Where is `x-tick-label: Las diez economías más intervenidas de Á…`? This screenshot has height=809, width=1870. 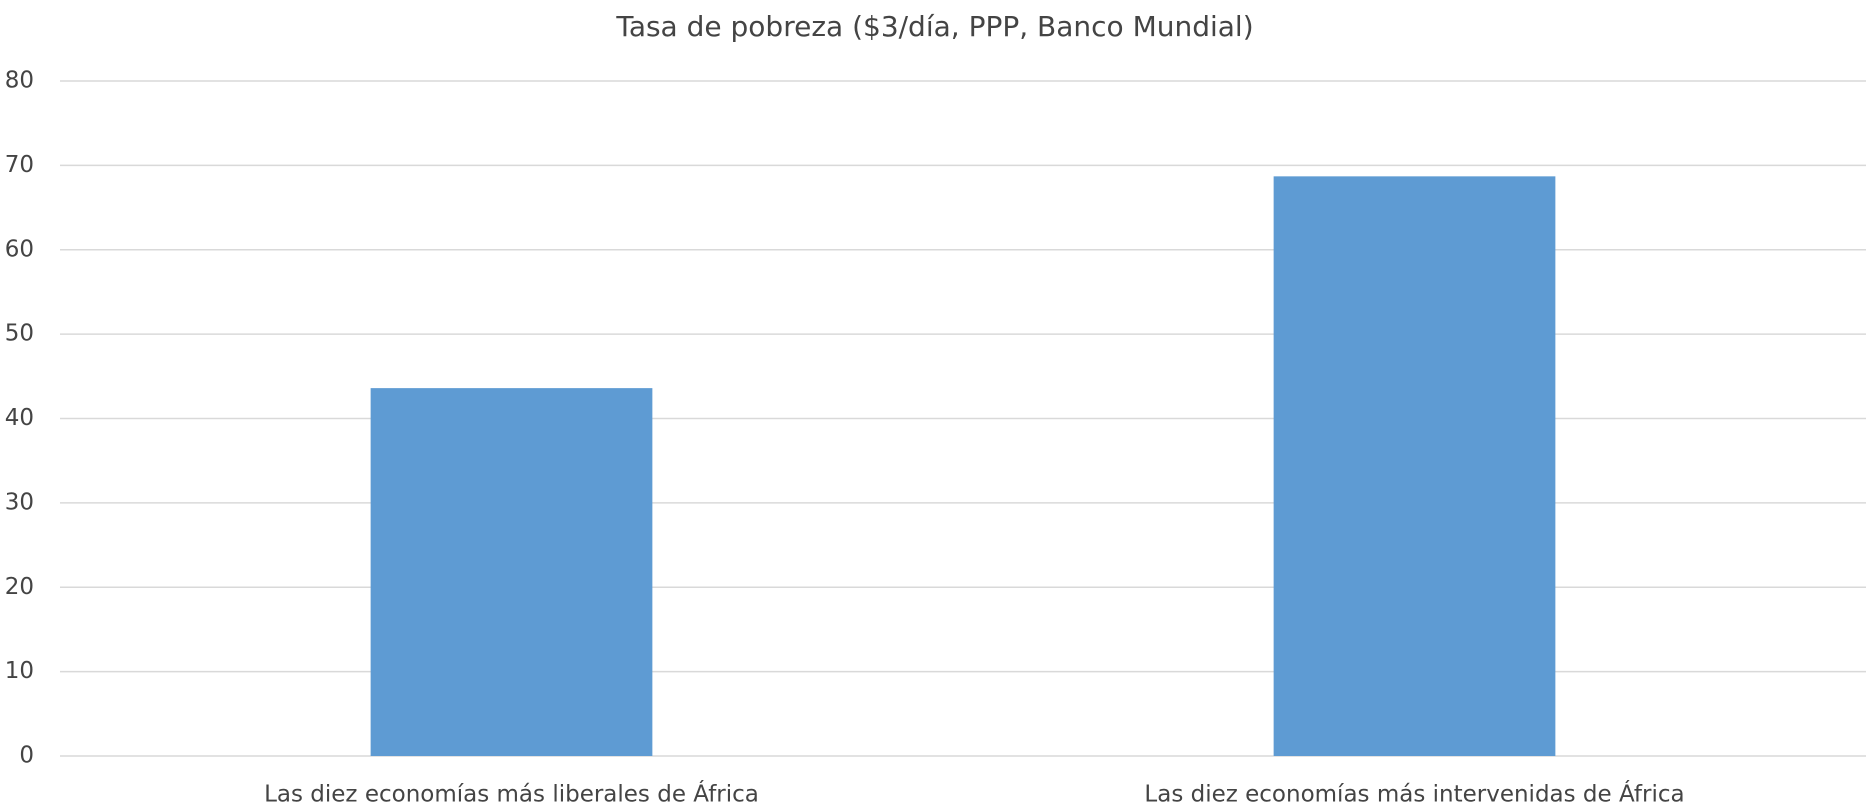
x-tick-label: Las diez economías más intervenidas de Á… is located at coordinates (1414, 794).